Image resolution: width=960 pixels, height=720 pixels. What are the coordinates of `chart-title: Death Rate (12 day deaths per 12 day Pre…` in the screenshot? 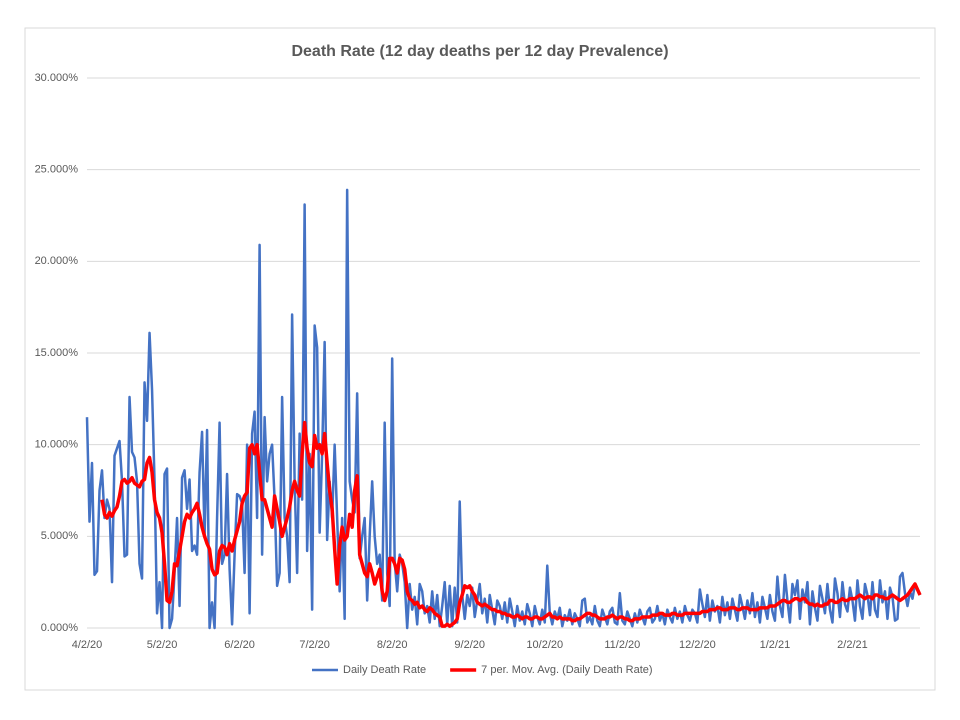 It's located at (479, 51).